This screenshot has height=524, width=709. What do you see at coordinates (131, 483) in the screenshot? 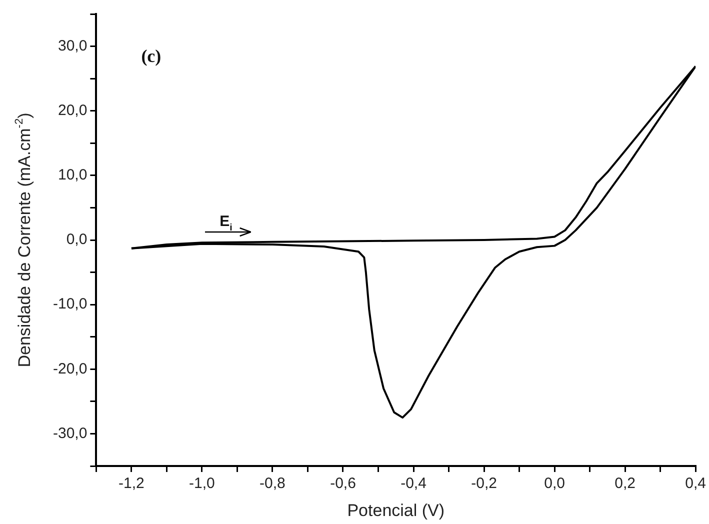
I see `x-tick-label: -1,2` at bounding box center [131, 483].